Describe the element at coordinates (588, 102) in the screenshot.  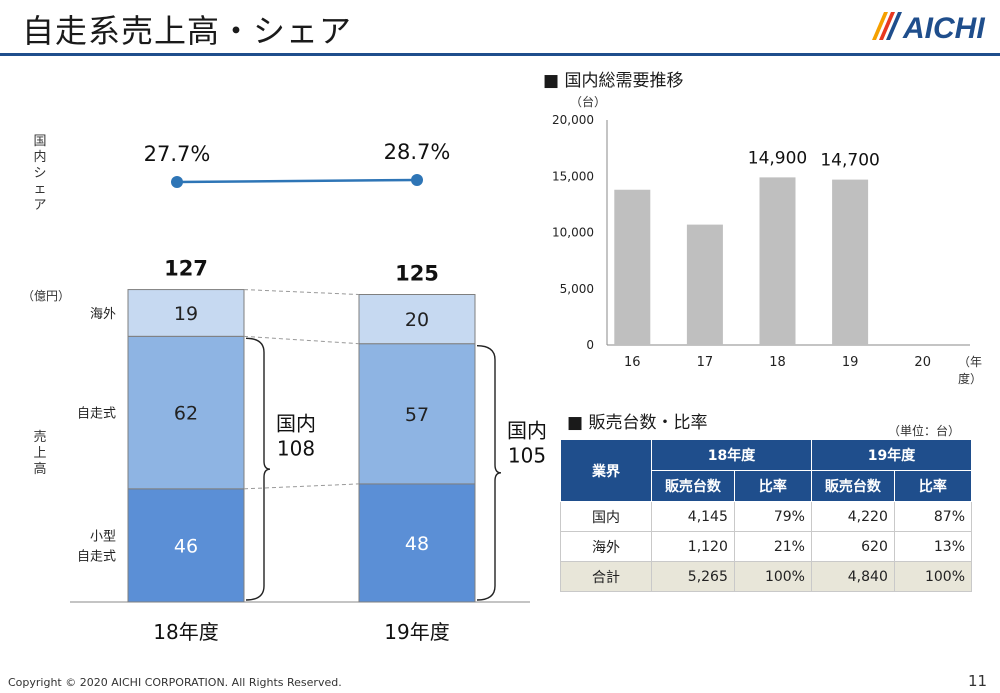
I see `demand-unit: （台）` at that location.